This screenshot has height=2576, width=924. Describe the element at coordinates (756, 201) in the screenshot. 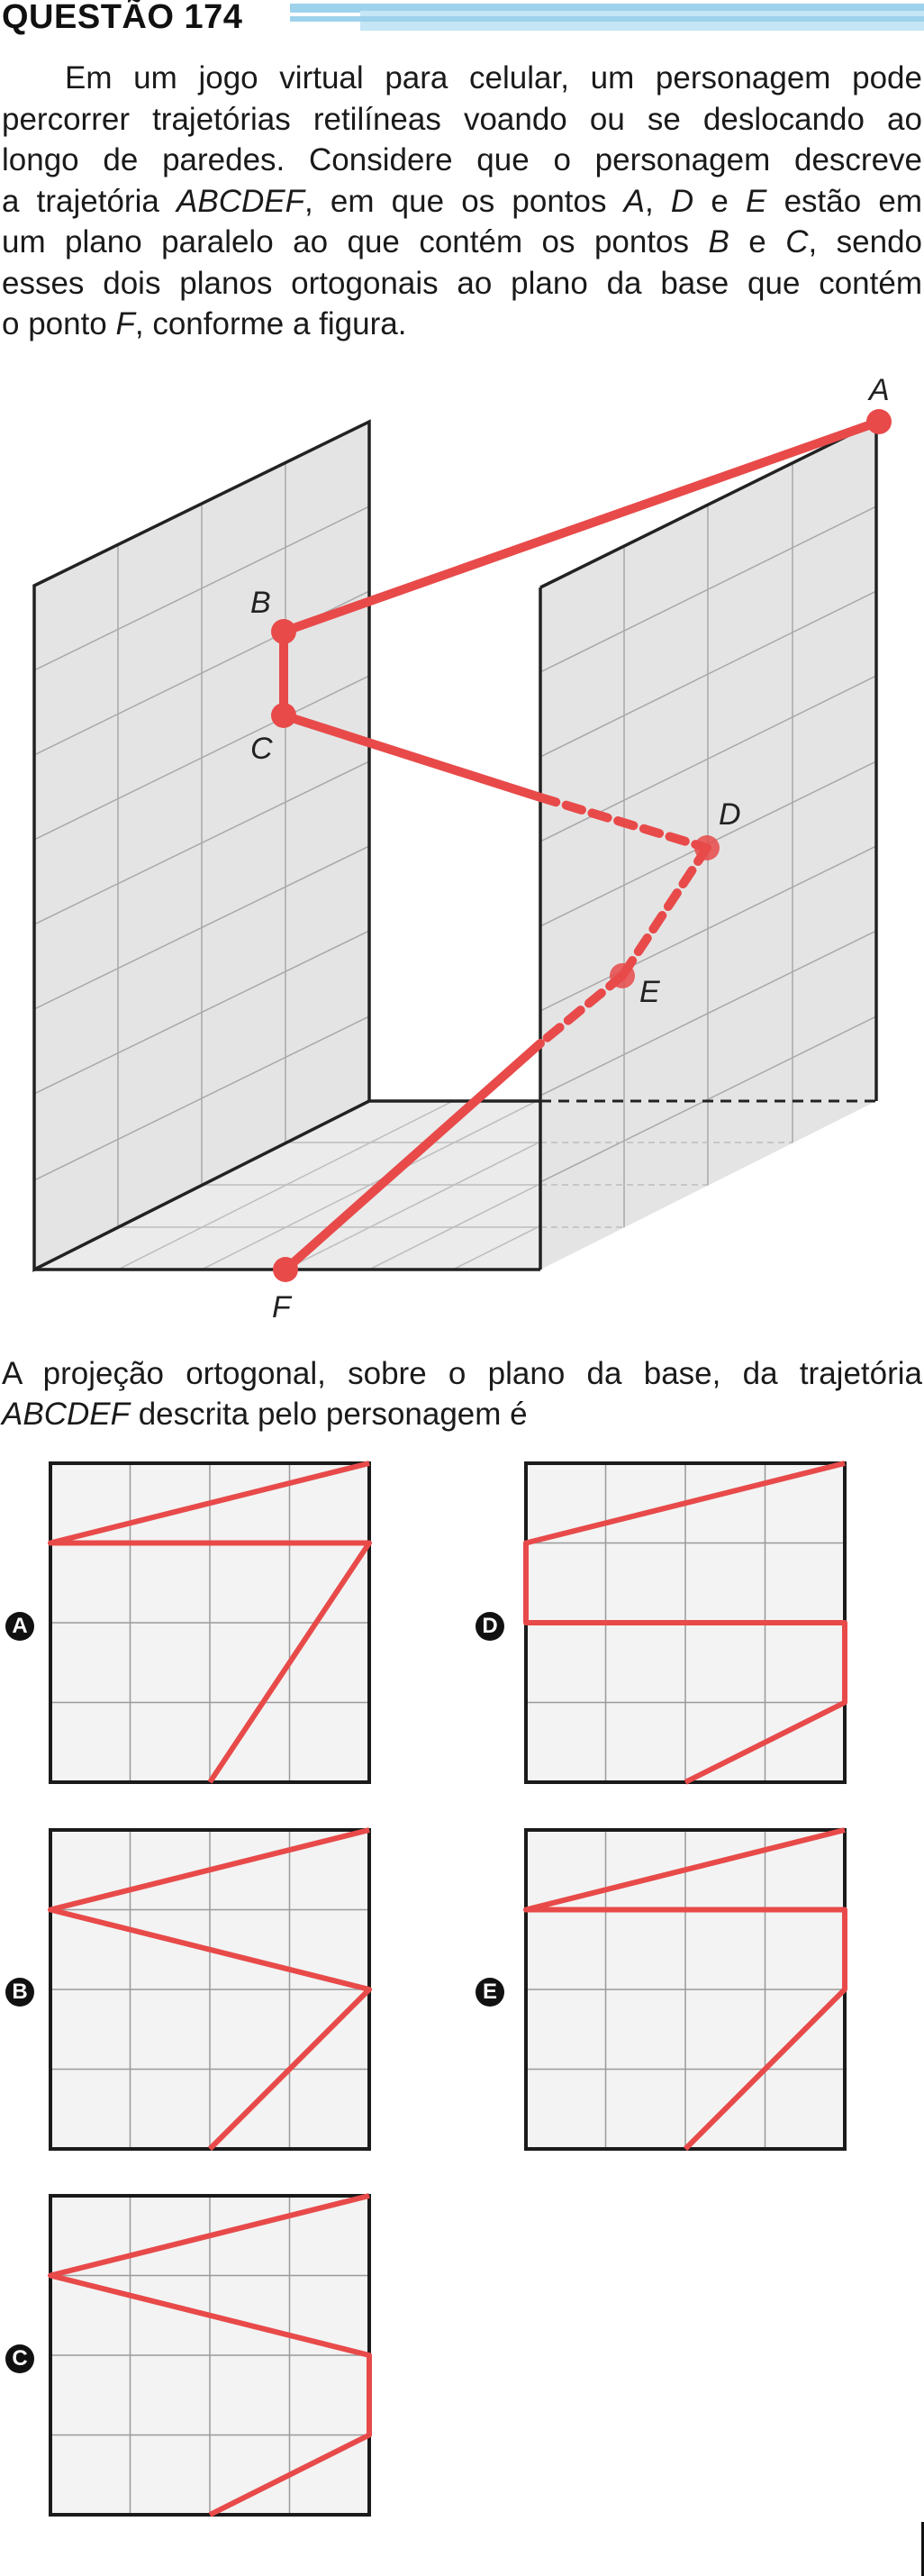

I see `italic-term: E` at that location.